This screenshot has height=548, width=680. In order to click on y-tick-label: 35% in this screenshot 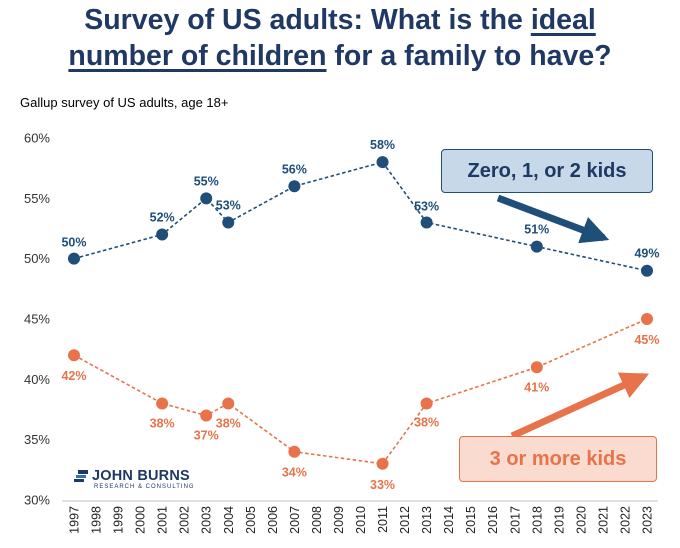, I will do `click(37, 439)`.